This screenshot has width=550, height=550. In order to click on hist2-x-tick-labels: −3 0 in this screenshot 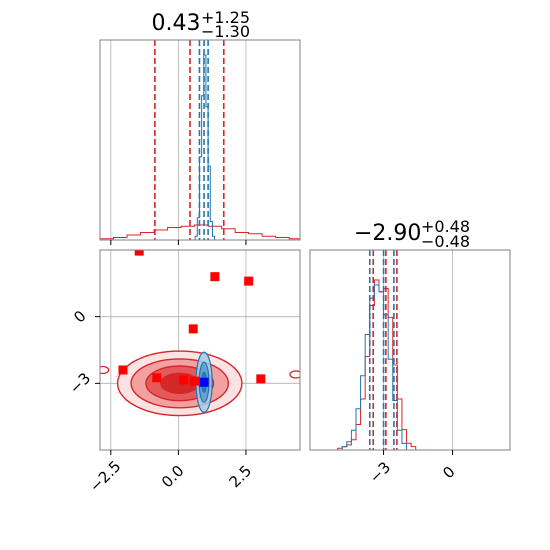, I will do `click(412, 472)`.